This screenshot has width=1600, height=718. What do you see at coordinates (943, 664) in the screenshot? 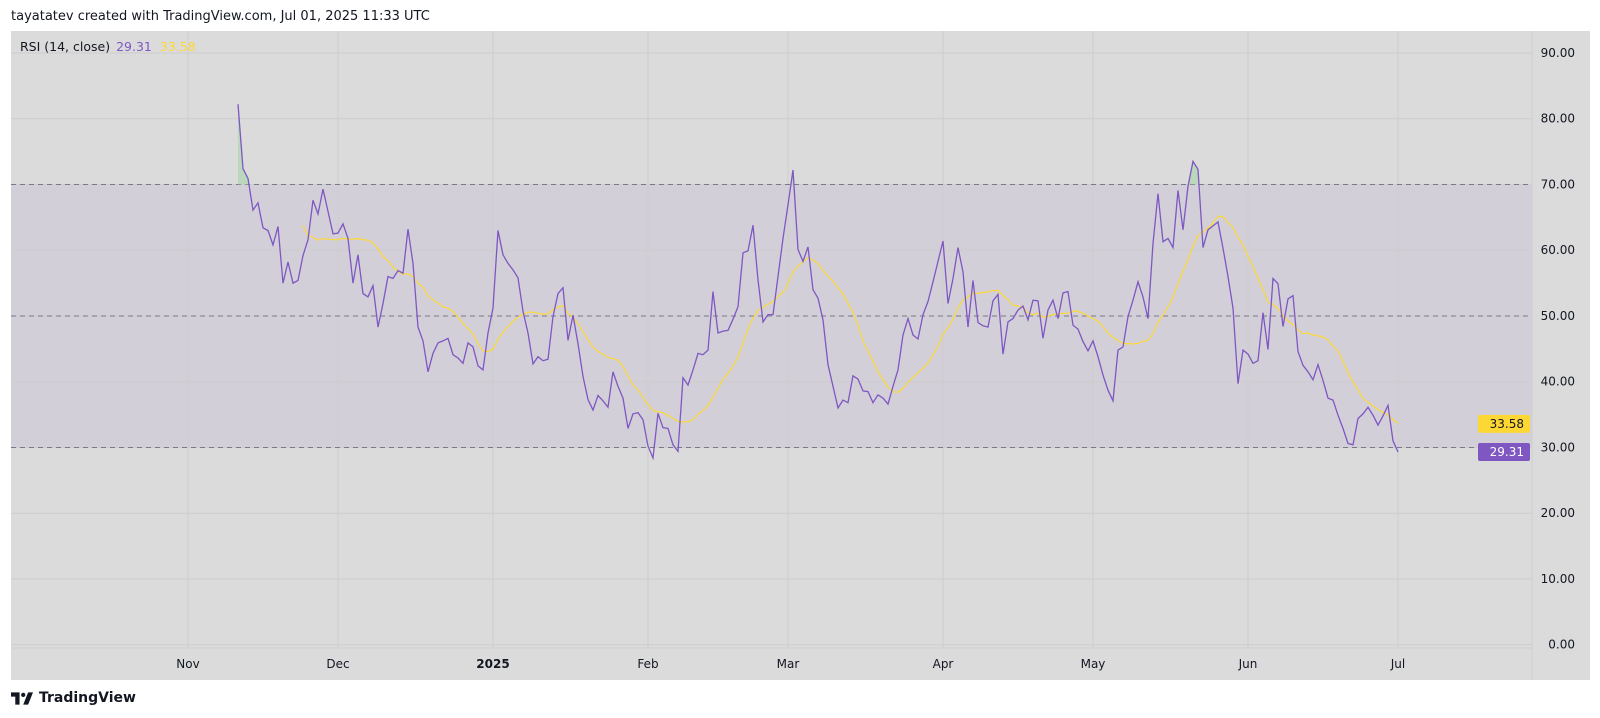
I see `x-tick-label: Apr` at bounding box center [943, 664].